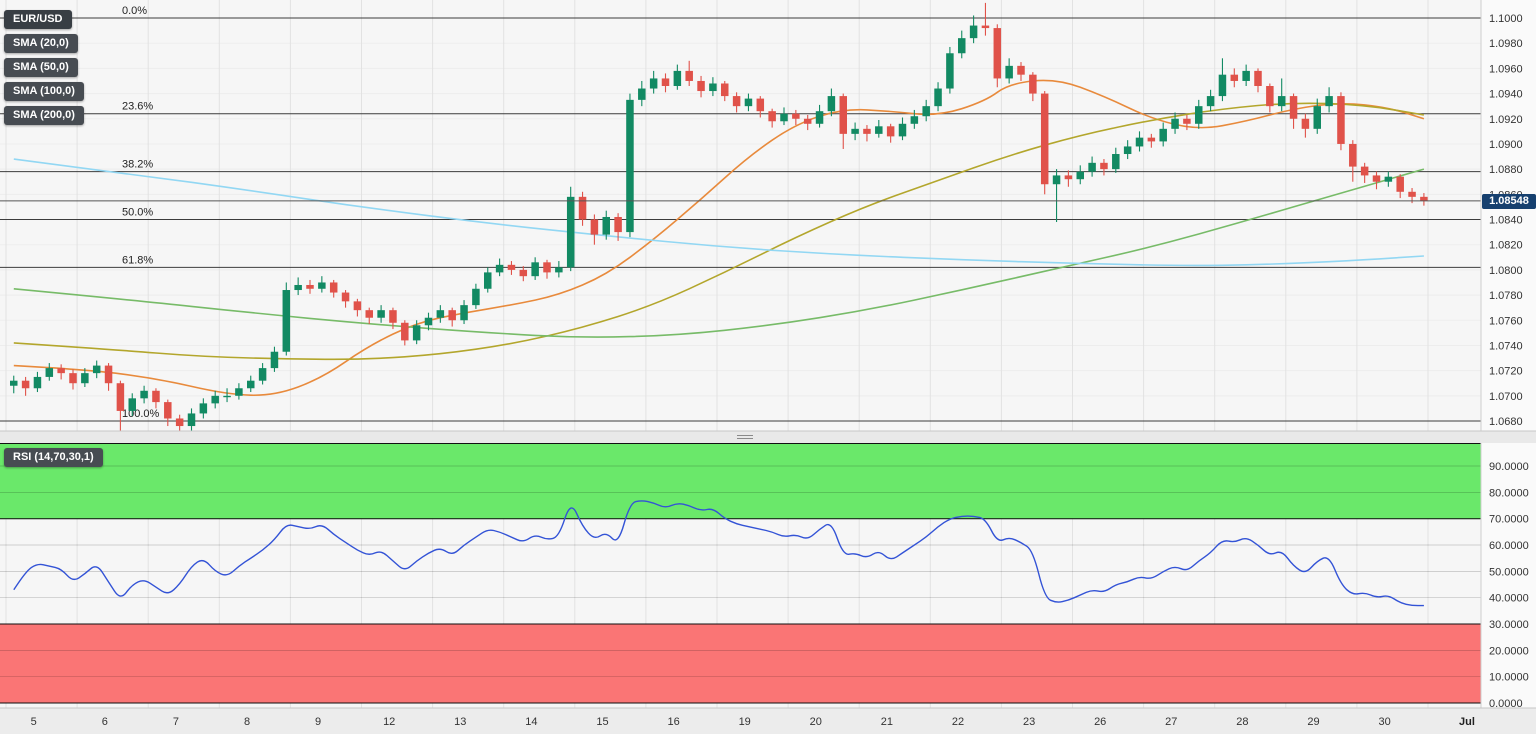 The height and width of the screenshot is (734, 1536). Describe the element at coordinates (887, 722) in the screenshot. I see `svg-text: 21` at that location.